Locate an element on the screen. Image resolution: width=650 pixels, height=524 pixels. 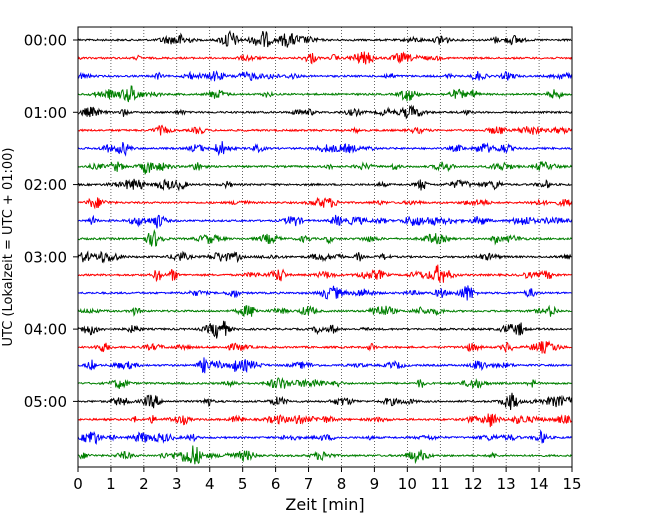
x-tick-label: 8 is located at coordinates (342, 484).